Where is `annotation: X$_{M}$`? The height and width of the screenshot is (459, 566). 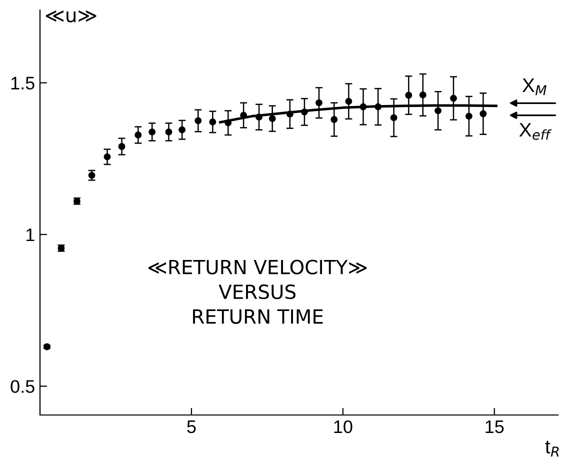 annotation: X$_{M}$ is located at coordinates (534, 87).